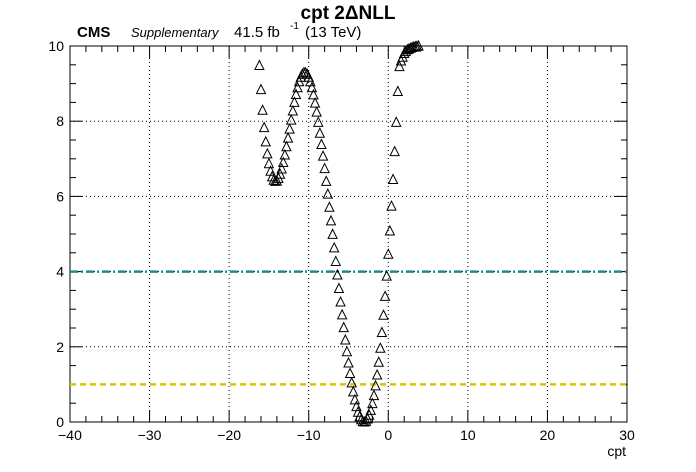 The width and height of the screenshot is (696, 472). What do you see at coordinates (333, 32) in the screenshot?
I see `energy-label: (13 TeV)` at bounding box center [333, 32].